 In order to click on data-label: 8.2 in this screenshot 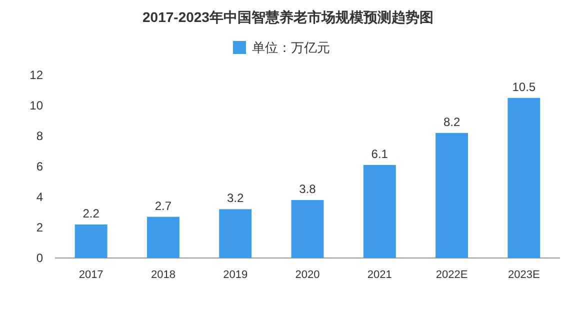, I will do `click(451, 121)`.